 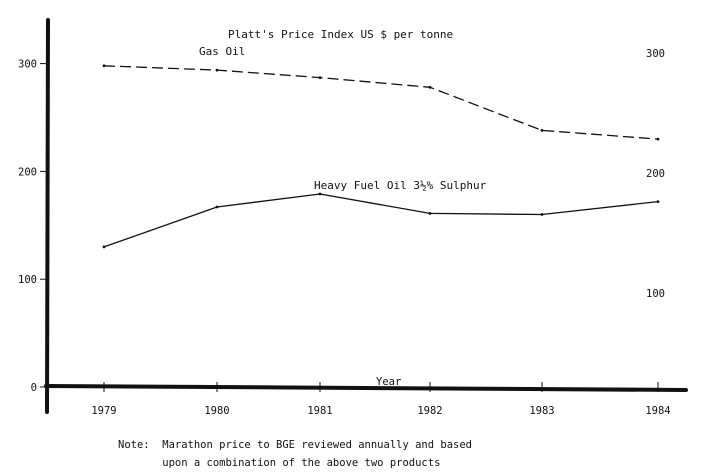 I want to click on x-tick-label: 1983, so click(x=541, y=411).